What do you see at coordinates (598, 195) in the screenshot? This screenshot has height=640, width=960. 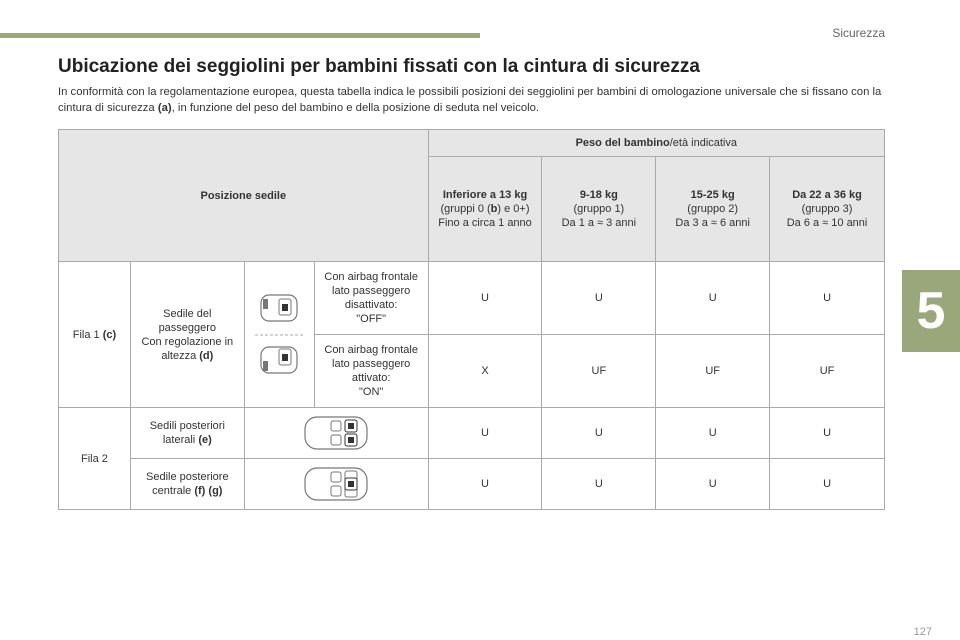 I see `group-weight: 9-18 kg` at bounding box center [598, 195].